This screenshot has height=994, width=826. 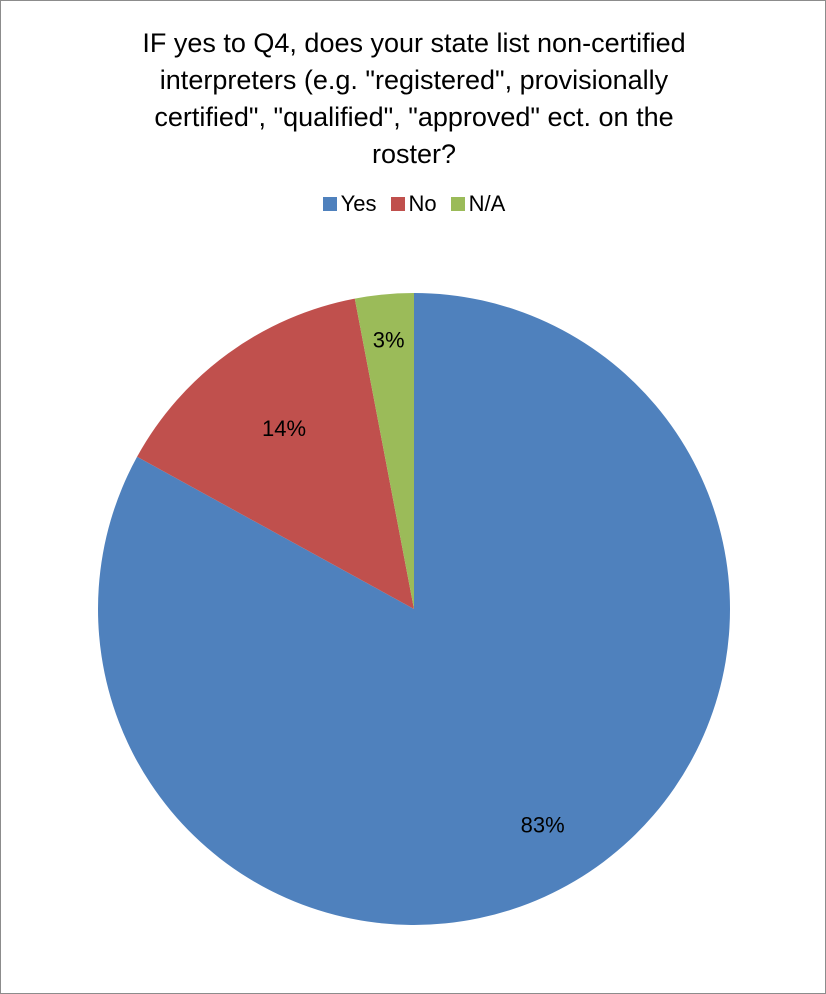 What do you see at coordinates (329, 204) in the screenshot?
I see `legend-swatch-yes` at bounding box center [329, 204].